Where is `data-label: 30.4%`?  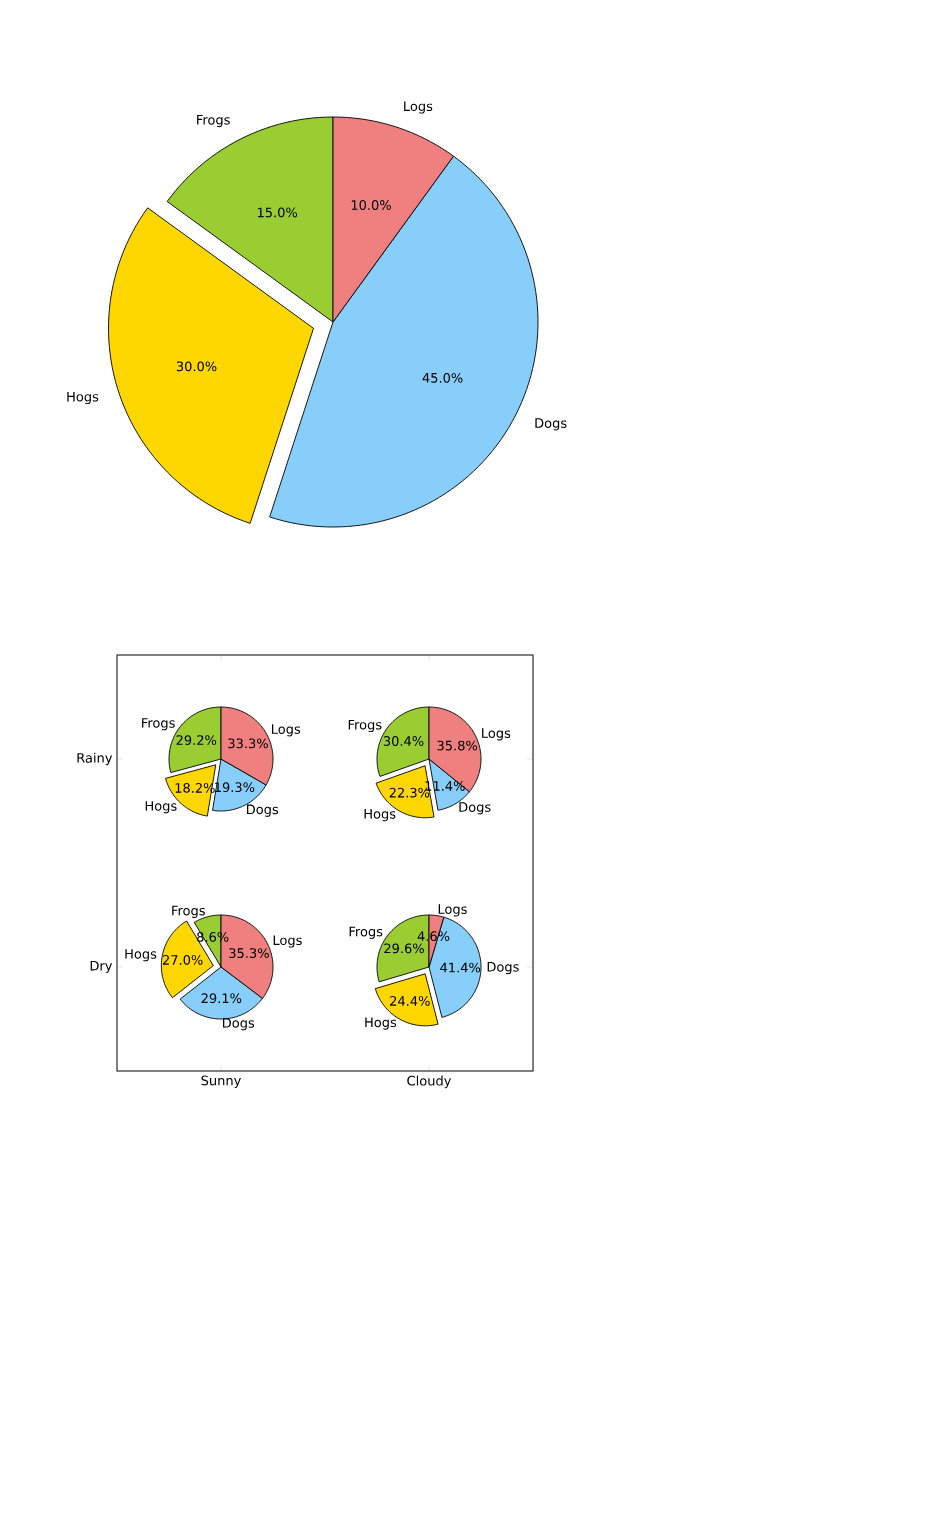 data-label: 30.4% is located at coordinates (403, 741).